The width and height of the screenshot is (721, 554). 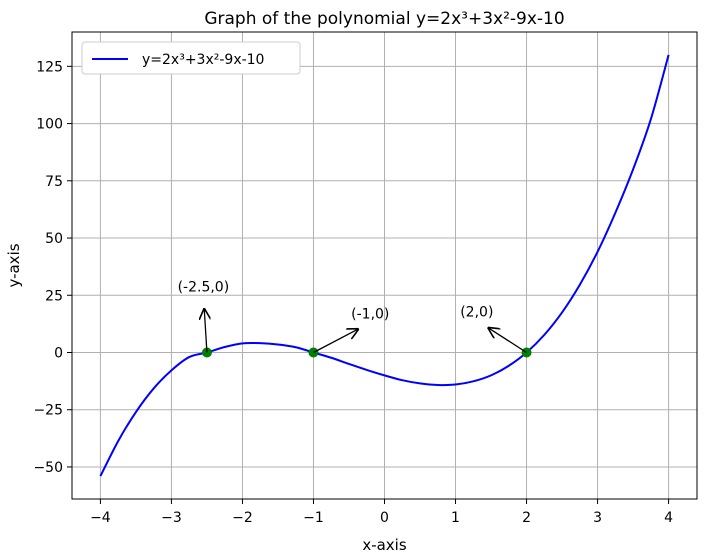 I want to click on y-tick-label: 75, so click(x=54, y=182).